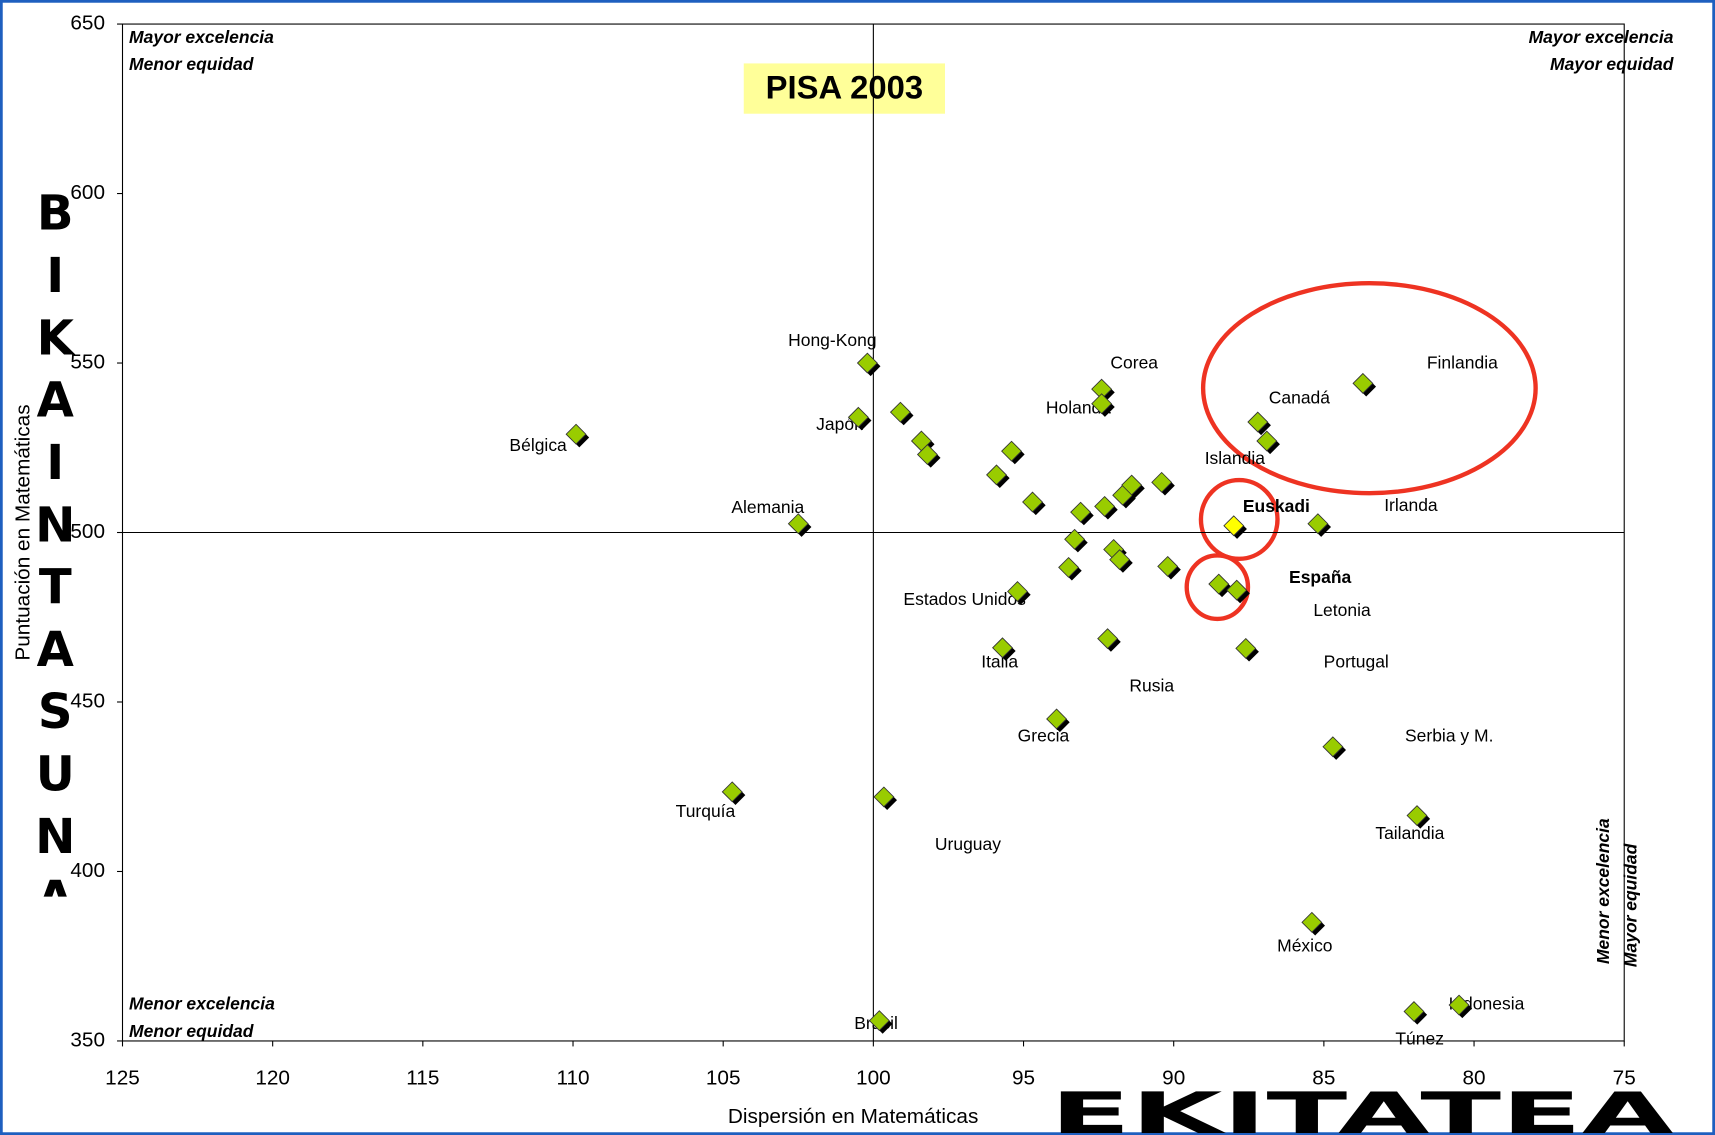  I want to click on x-tick-label: 75, so click(1624, 1078).